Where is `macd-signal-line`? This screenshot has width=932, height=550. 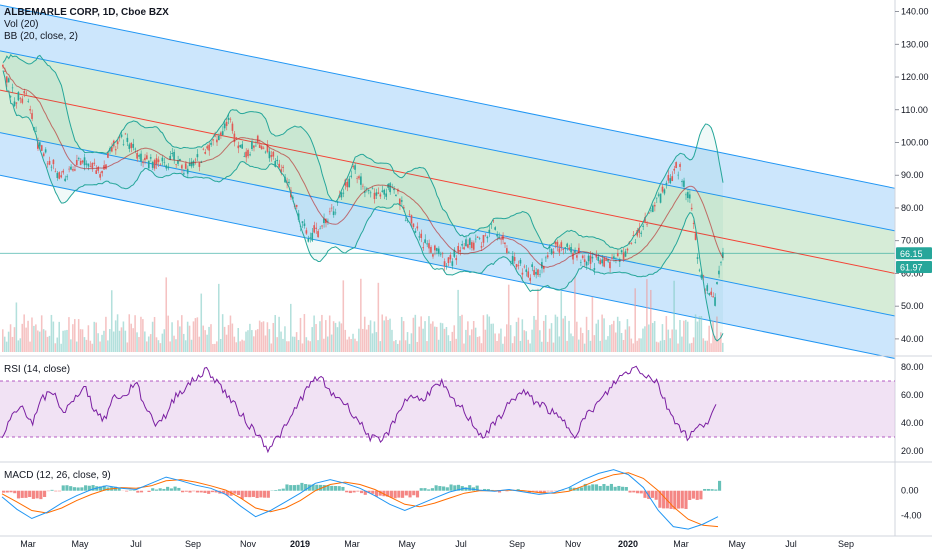 macd-signal-line is located at coordinates (360, 500).